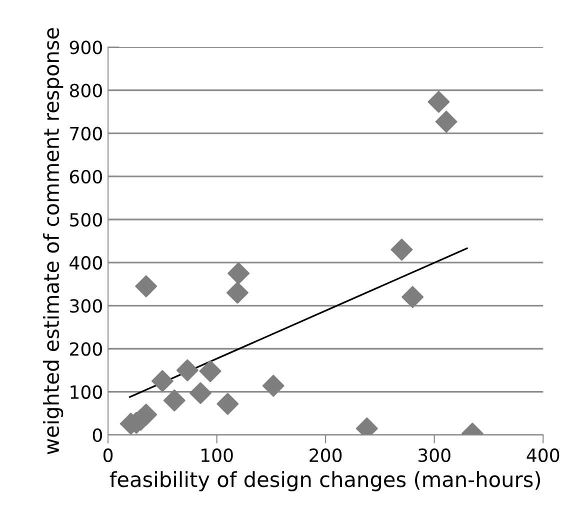 The width and height of the screenshot is (584, 524). What do you see at coordinates (86, 306) in the screenshot?
I see `y-tick-label: 300` at bounding box center [86, 306].